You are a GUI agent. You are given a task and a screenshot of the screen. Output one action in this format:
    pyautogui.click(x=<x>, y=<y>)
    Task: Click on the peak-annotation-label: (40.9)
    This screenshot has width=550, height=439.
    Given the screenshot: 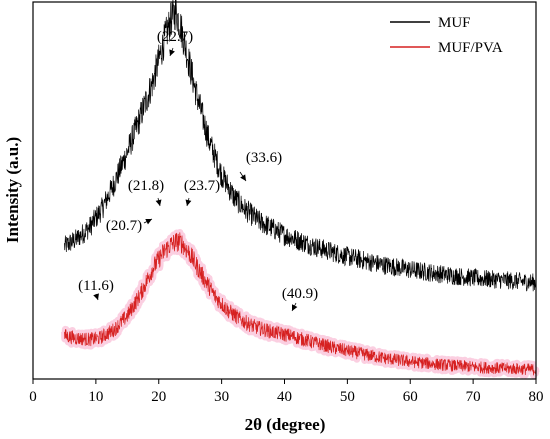 What is the action you would take?
    pyautogui.click(x=300, y=294)
    